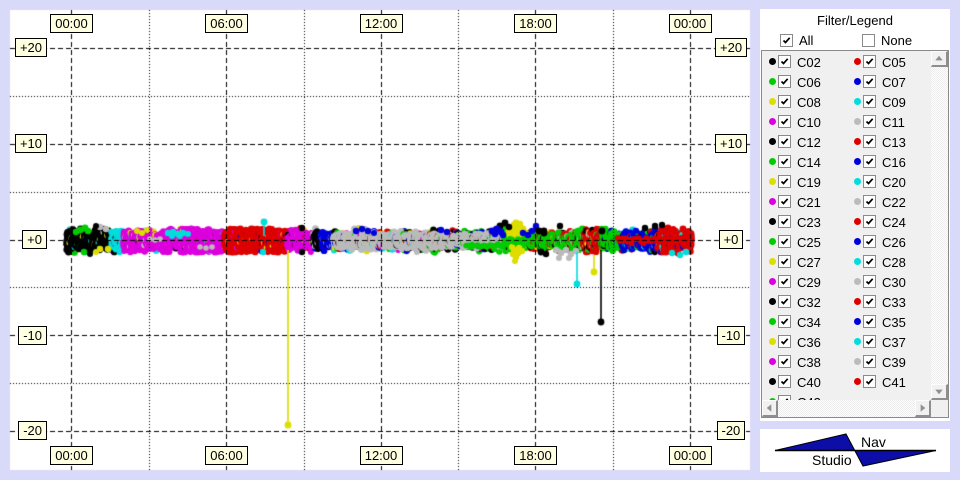 The width and height of the screenshot is (960, 480). Describe the element at coordinates (873, 442) in the screenshot. I see `svg-text: Nav` at that location.